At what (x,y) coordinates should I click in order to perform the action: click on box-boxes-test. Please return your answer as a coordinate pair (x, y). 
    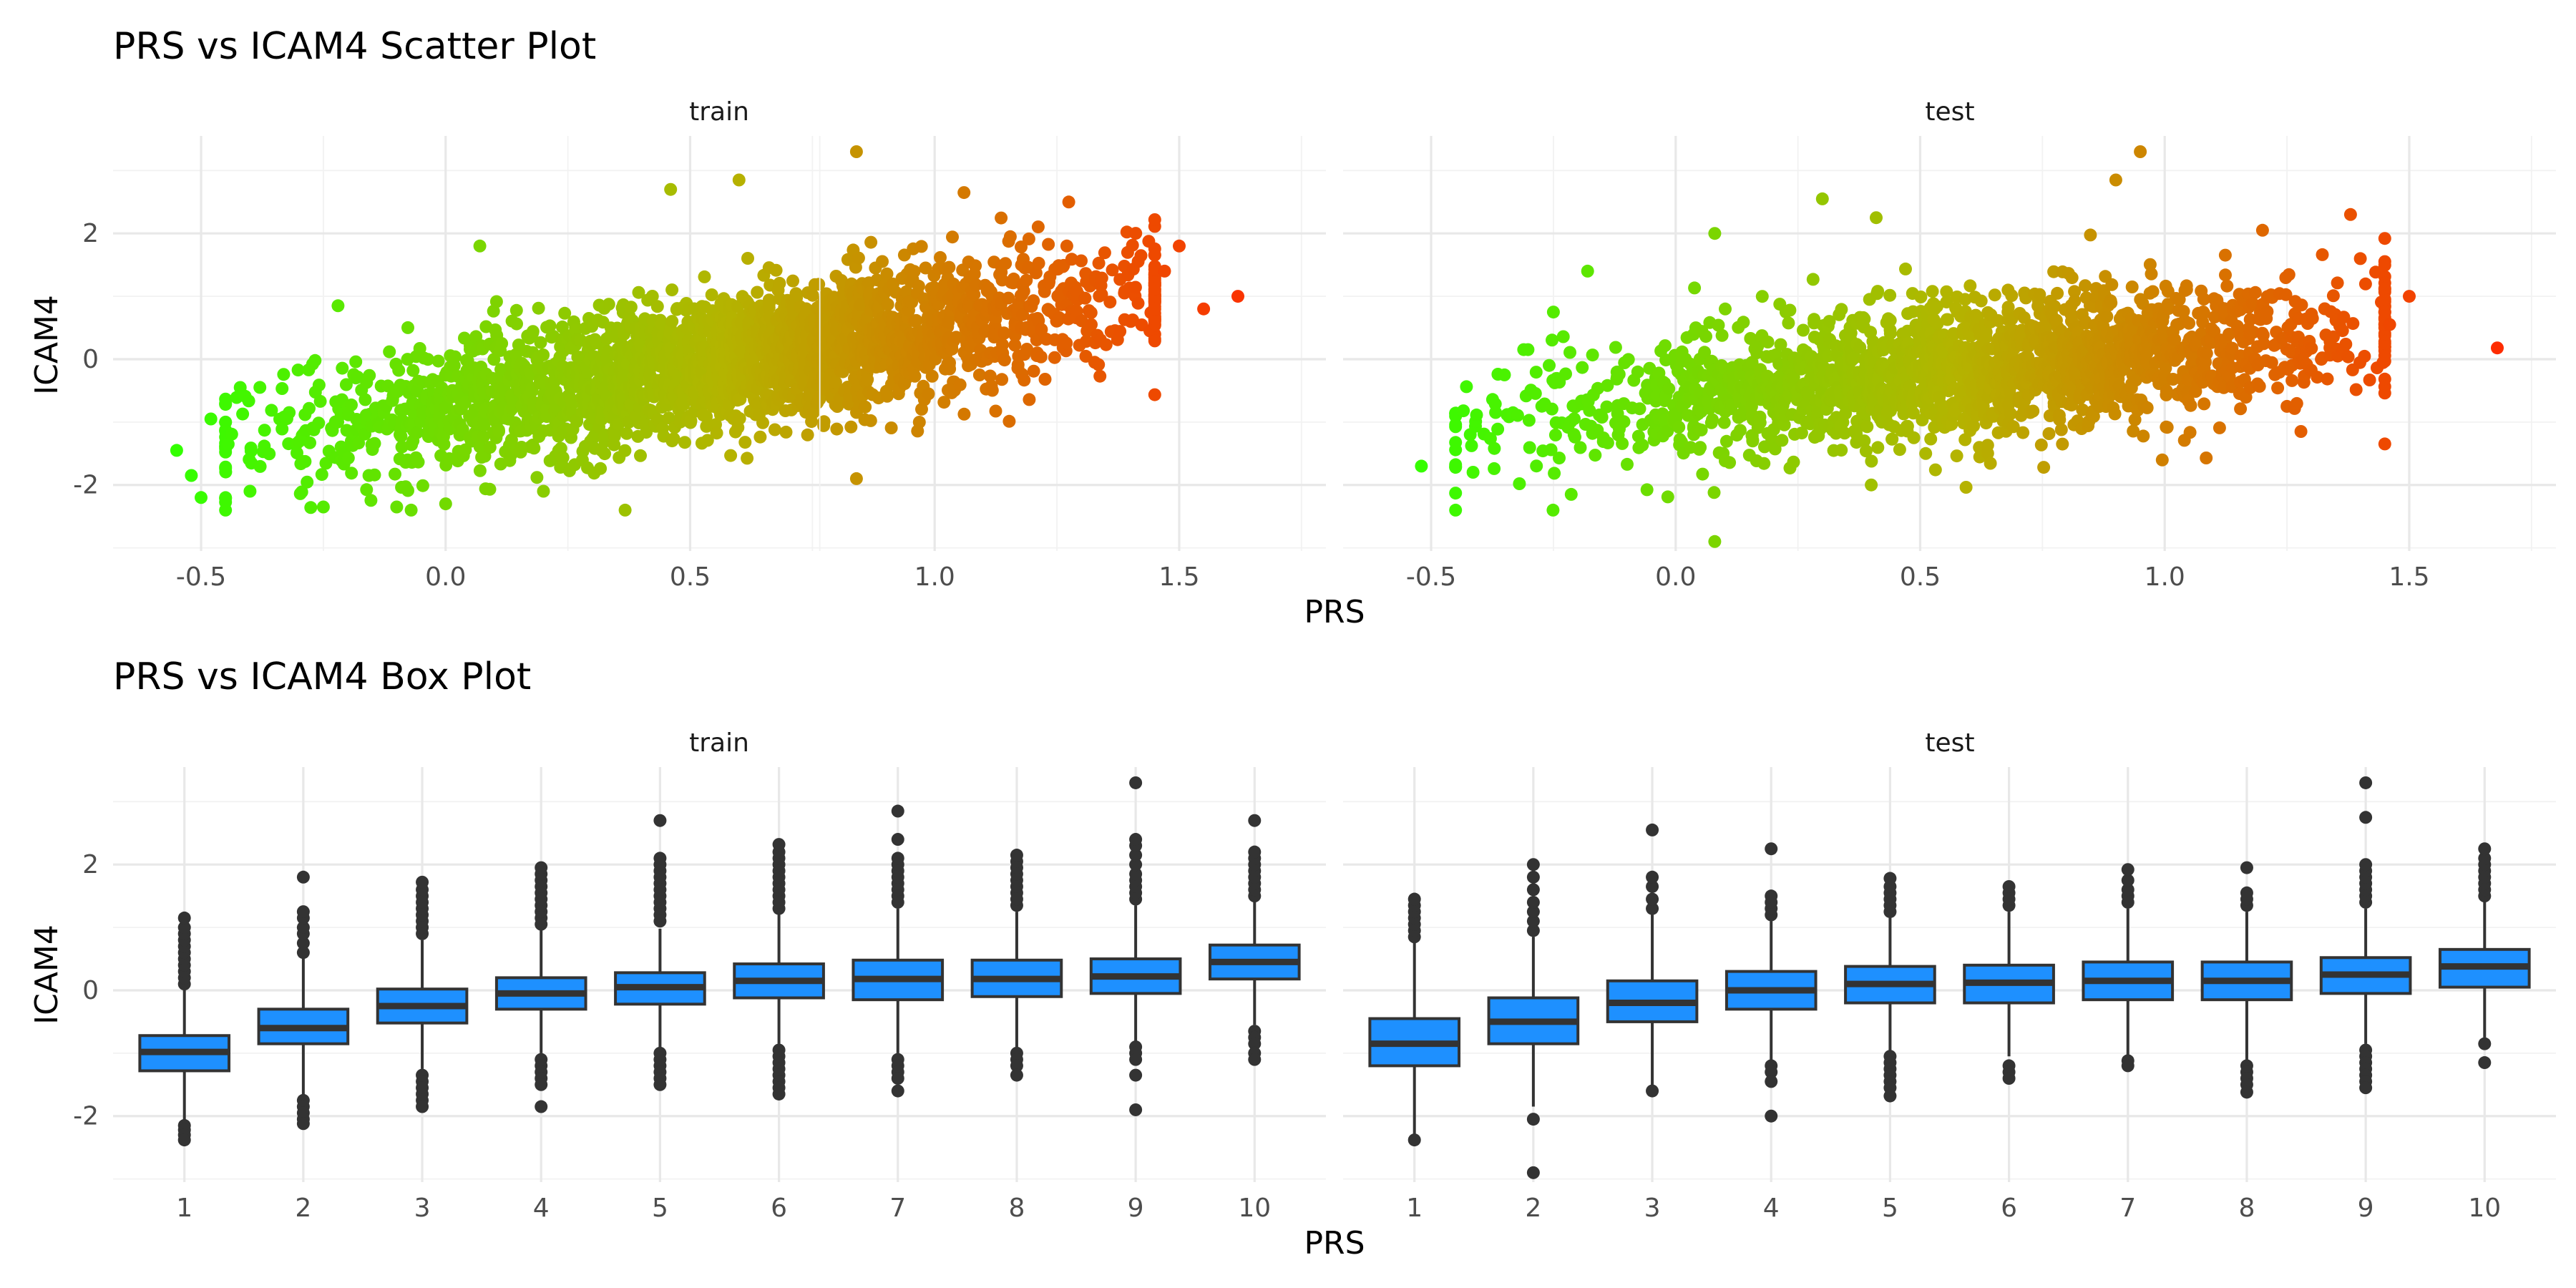
    Looking at the image, I should click on (1949, 977).